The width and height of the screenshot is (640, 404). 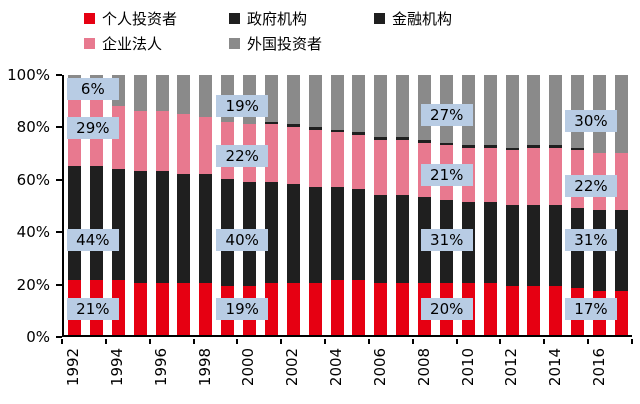 I want to click on y-tick-label: 100%, so click(x=28, y=75).